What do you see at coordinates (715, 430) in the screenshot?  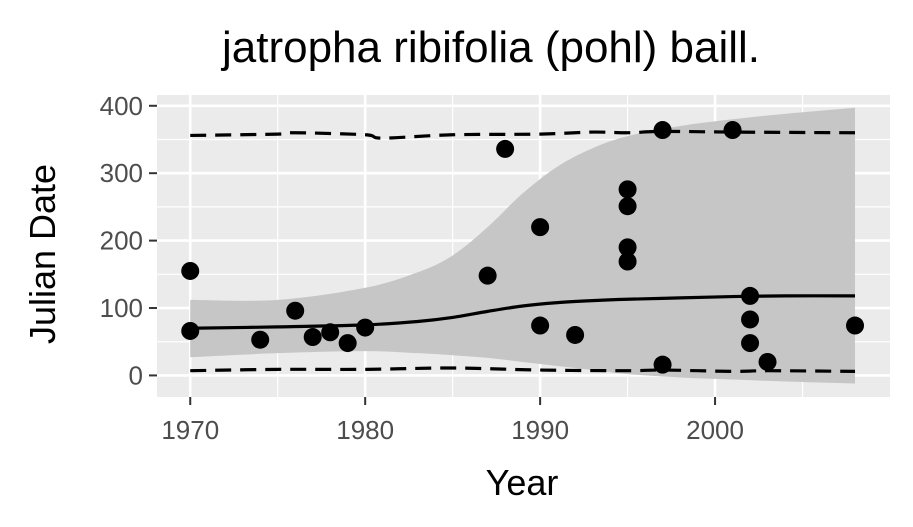 I see `x-tick-label: 2000` at bounding box center [715, 430].